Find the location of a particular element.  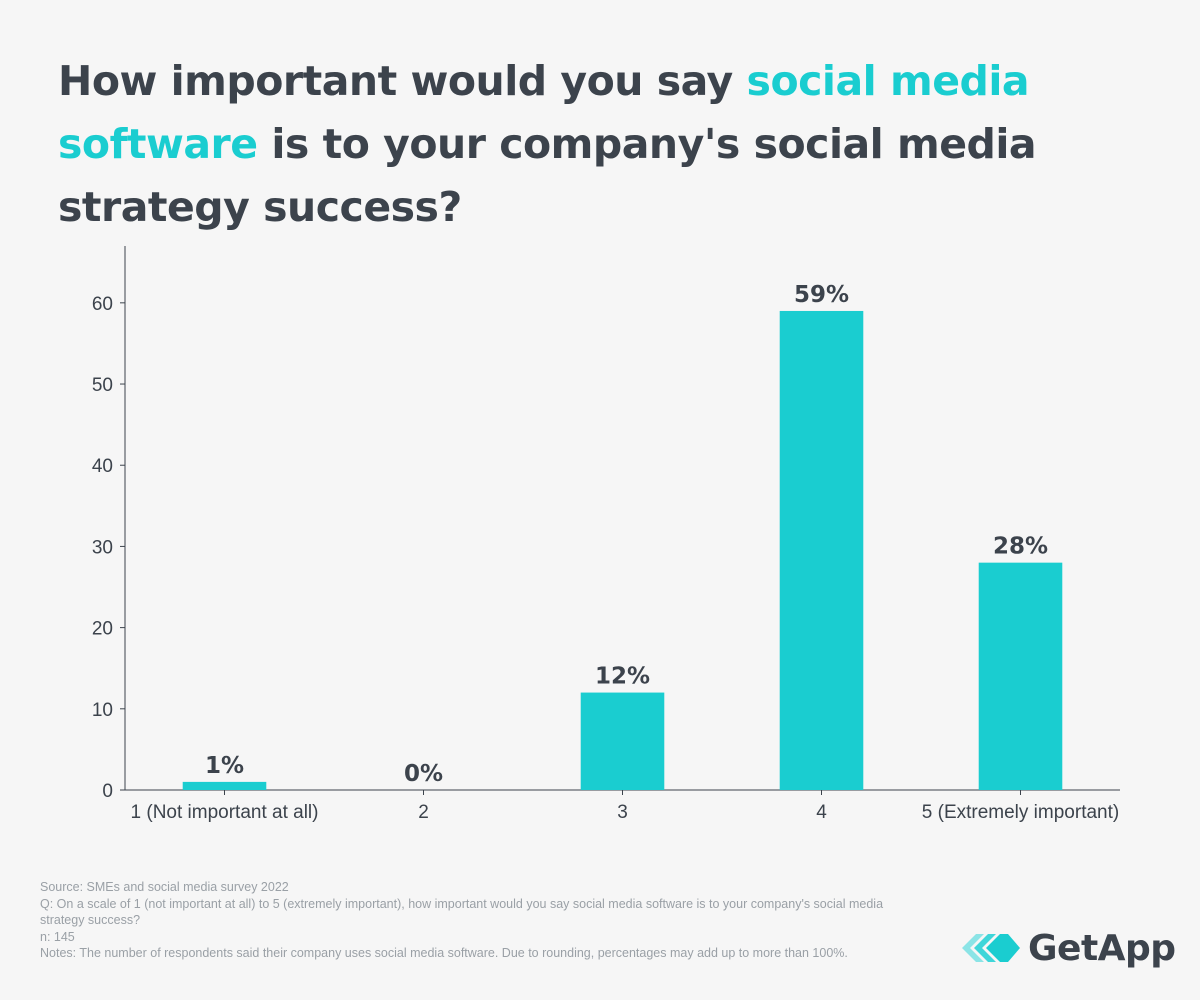

x-tick-label: 2 is located at coordinates (423, 812).